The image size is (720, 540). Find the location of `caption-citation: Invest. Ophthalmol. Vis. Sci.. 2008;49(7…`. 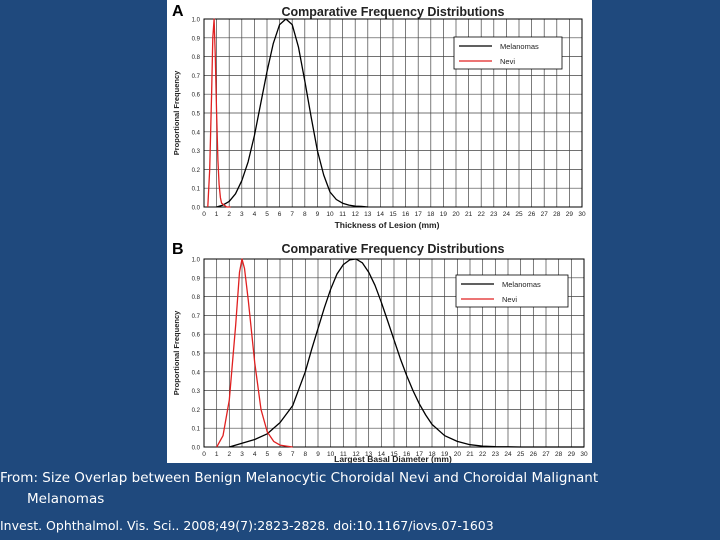

caption-citation: Invest. Ophthalmol. Vis. Sci.. 2008;49(7… is located at coordinates (247, 525).